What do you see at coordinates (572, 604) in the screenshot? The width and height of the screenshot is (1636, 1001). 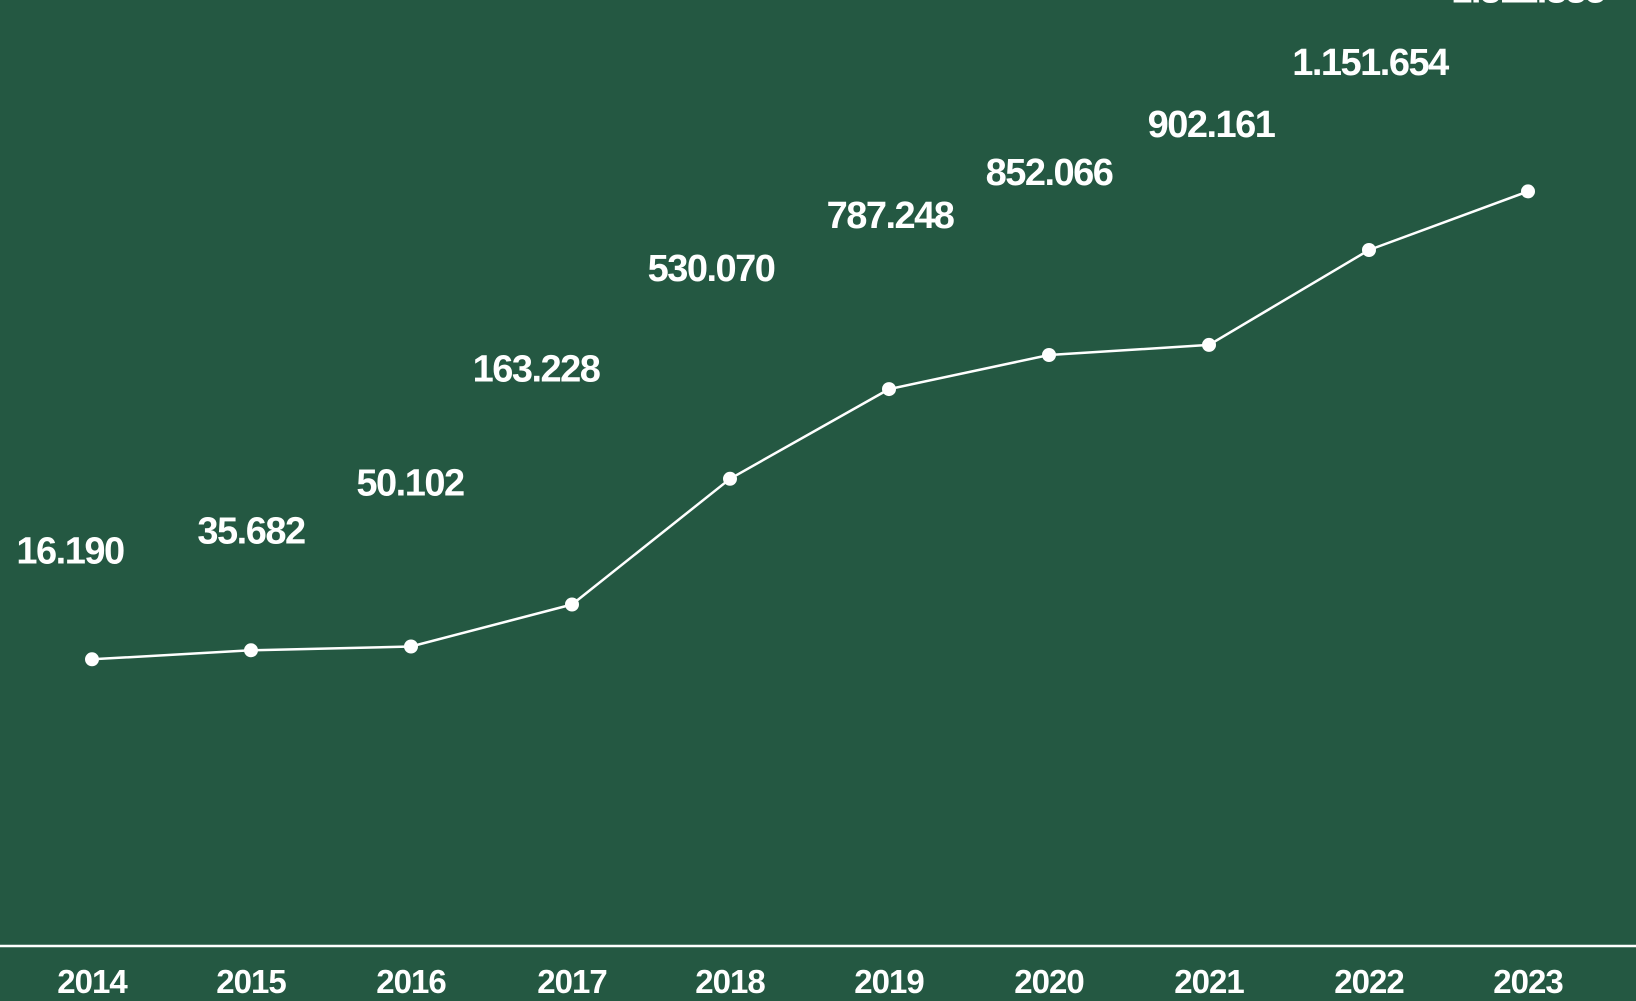 I see `data-point-2017` at bounding box center [572, 604].